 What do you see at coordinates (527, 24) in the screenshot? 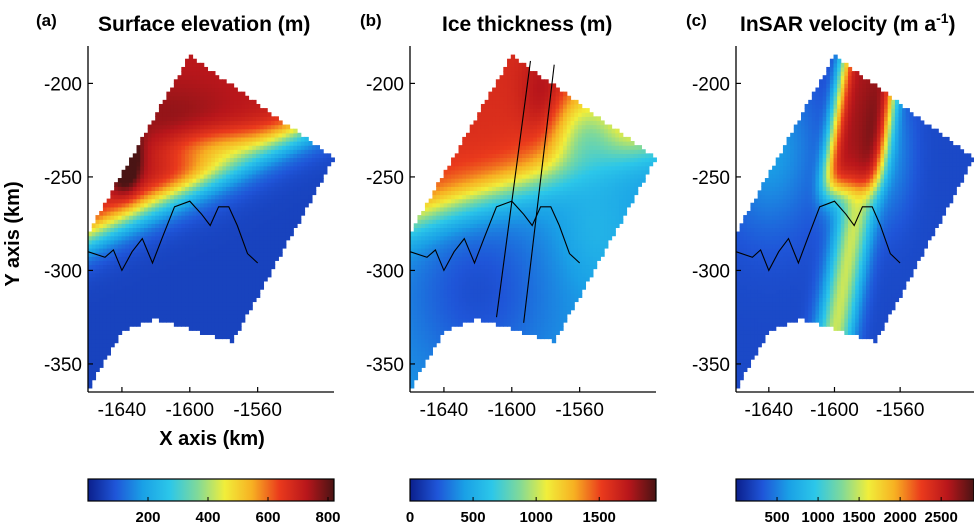
I see `chart-title: Ice thickness (m)` at bounding box center [527, 24].